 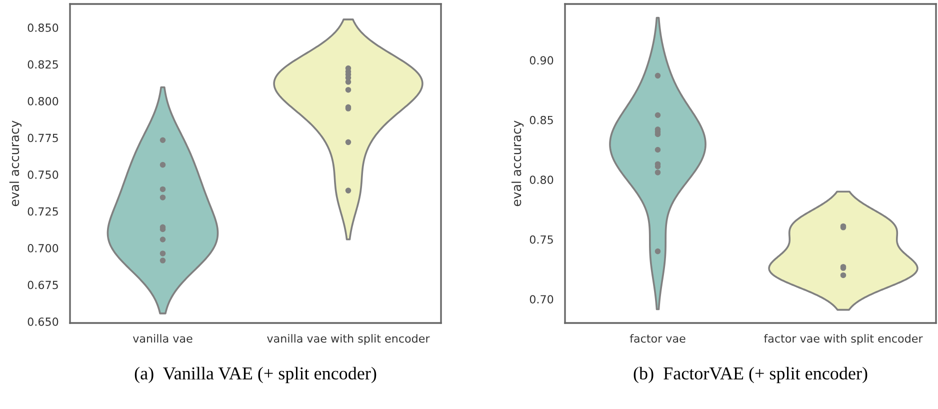 I want to click on text: (a) Vanilla VAE (+ split encoder), so click(x=255, y=375).